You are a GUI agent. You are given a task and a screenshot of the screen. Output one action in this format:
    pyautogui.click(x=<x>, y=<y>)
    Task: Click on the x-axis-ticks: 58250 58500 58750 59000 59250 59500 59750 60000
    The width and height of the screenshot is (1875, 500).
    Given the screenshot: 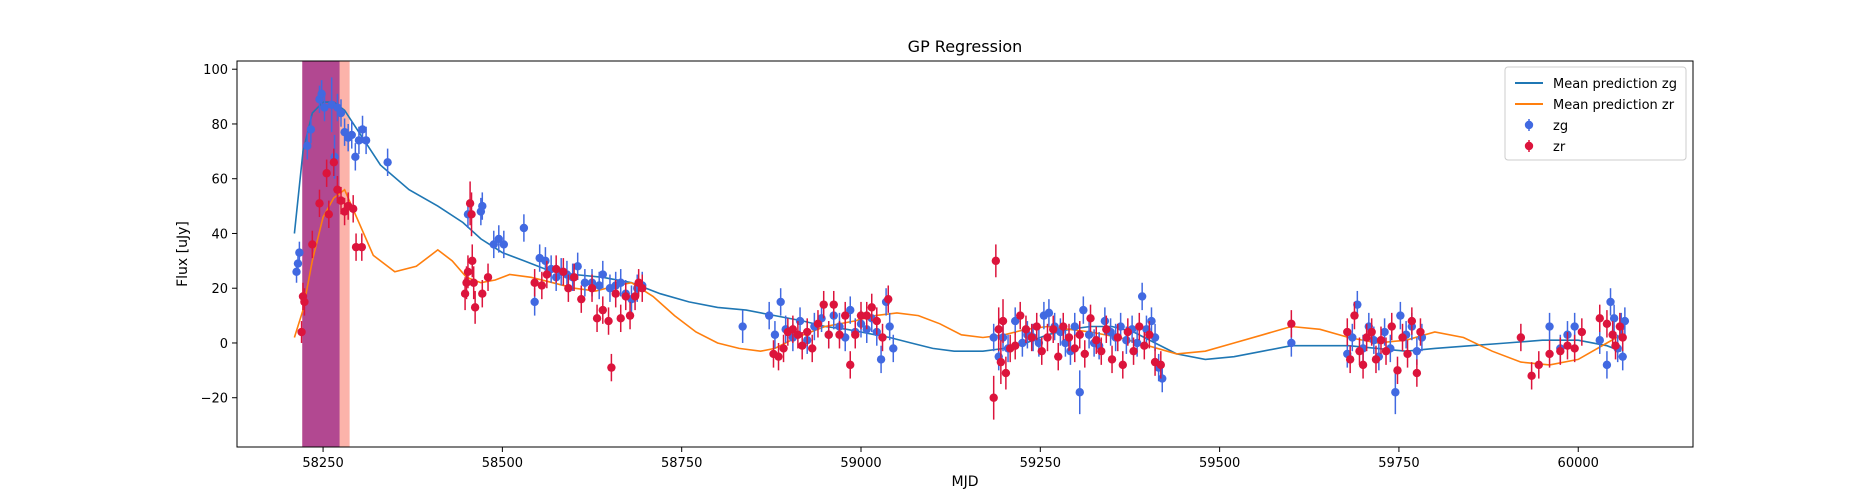 What is the action you would take?
    pyautogui.click(x=950, y=459)
    